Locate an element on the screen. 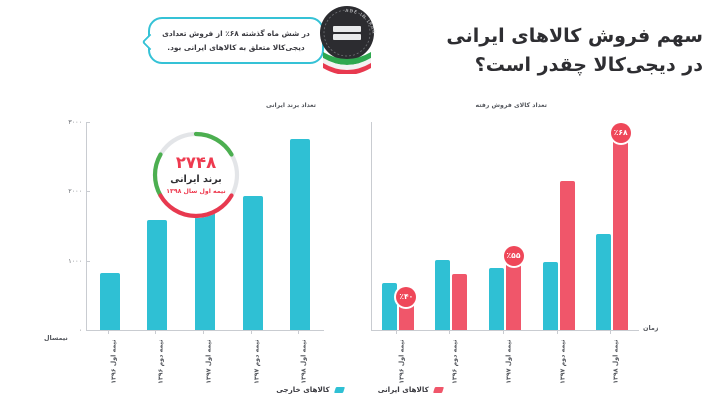  chart-brands-y-axis-label: تعداد برند ایرانی is located at coordinates (290, 105).